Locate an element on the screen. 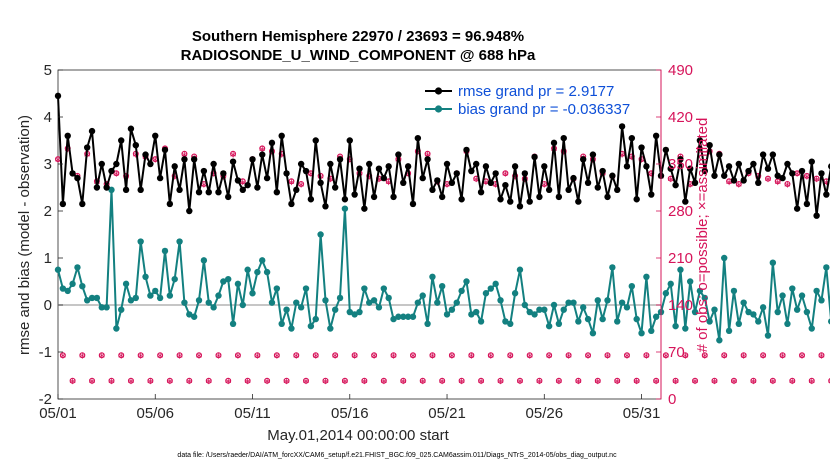 This screenshot has height=470, width=830. y-right-tick-label: 70 is located at coordinates (676, 352).